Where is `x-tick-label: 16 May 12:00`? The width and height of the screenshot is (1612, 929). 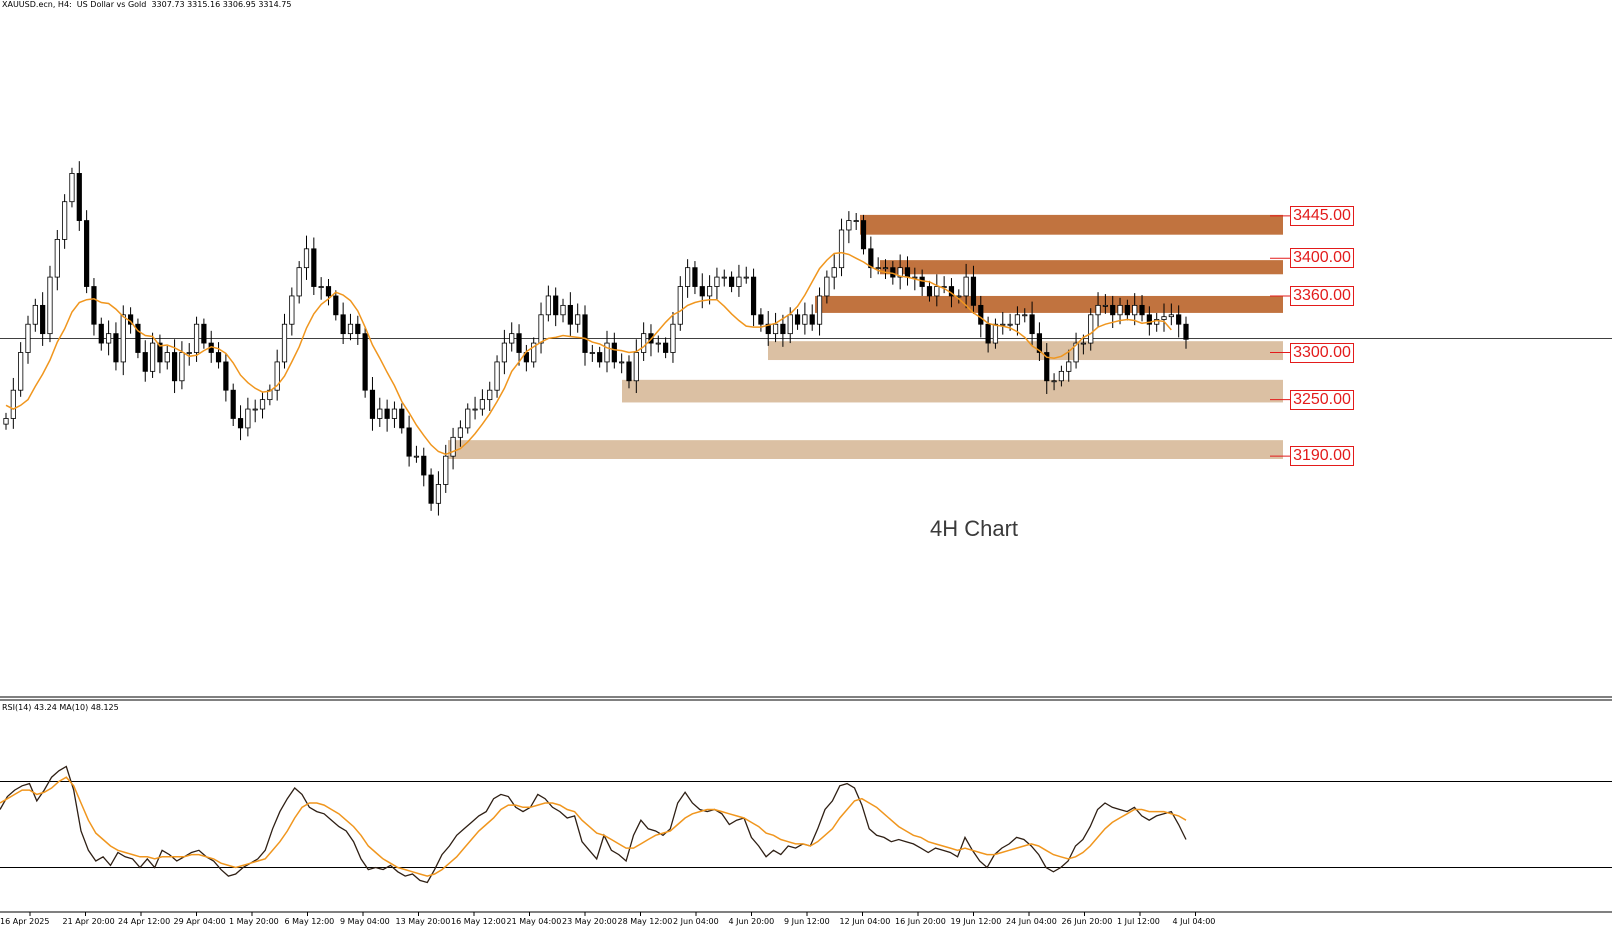
x-tick-label: 16 May 12:00 is located at coordinates (478, 921).